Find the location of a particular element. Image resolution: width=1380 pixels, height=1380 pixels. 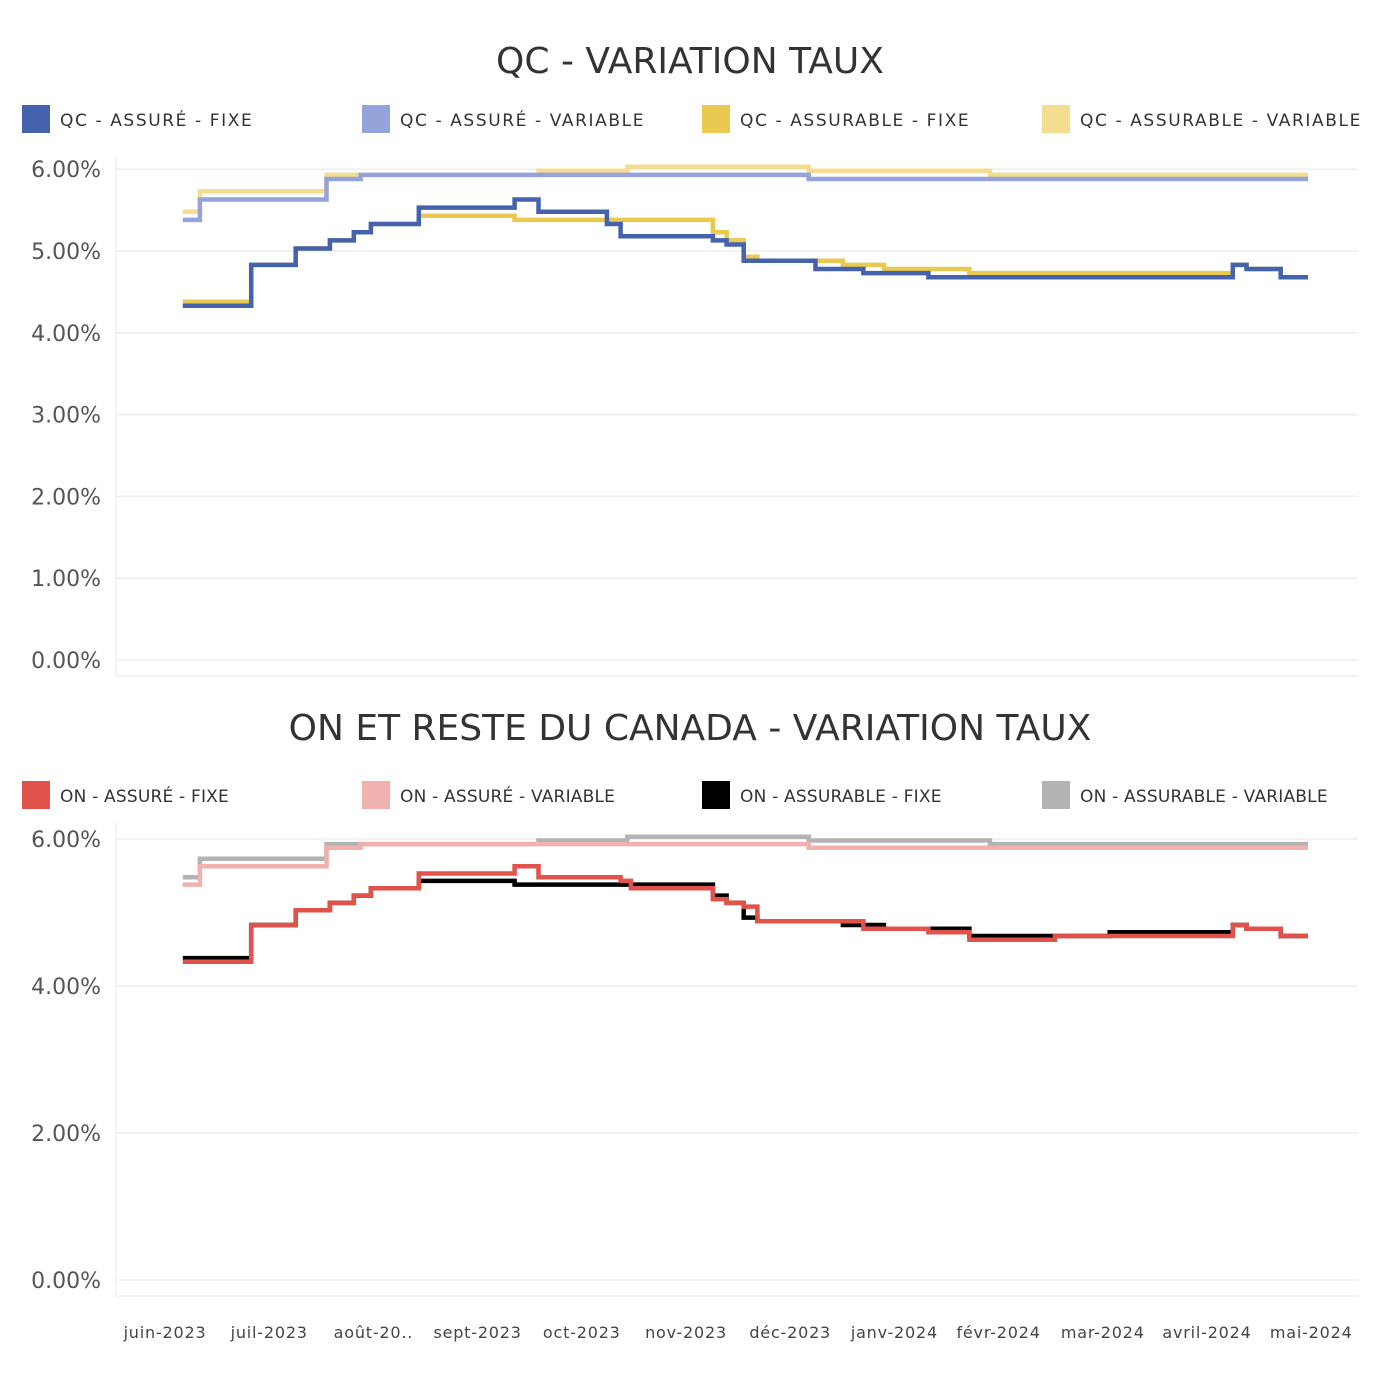

x-tick-label: avril-2024 is located at coordinates (1206, 1332).